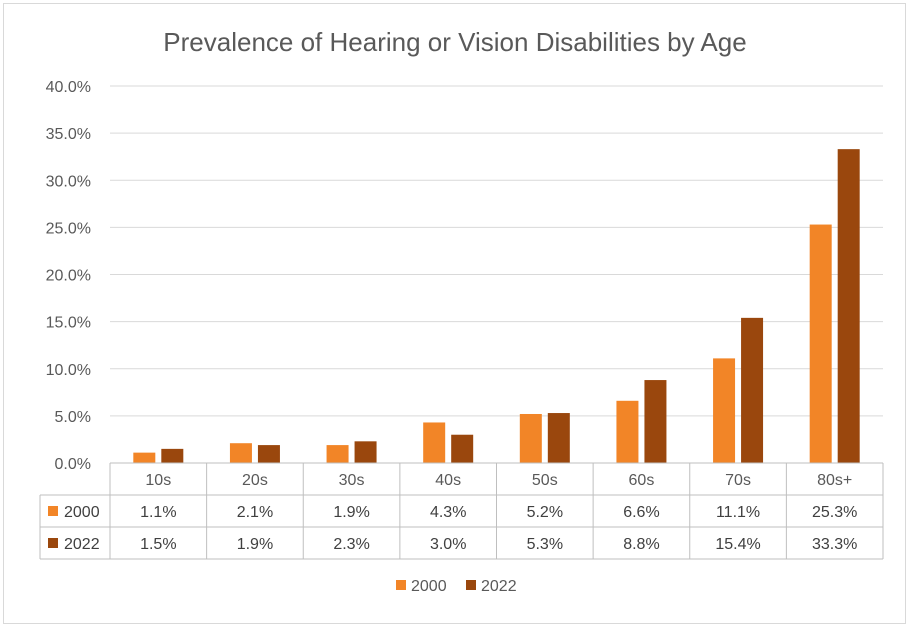  I want to click on table-cell: 1.1%, so click(158, 512).